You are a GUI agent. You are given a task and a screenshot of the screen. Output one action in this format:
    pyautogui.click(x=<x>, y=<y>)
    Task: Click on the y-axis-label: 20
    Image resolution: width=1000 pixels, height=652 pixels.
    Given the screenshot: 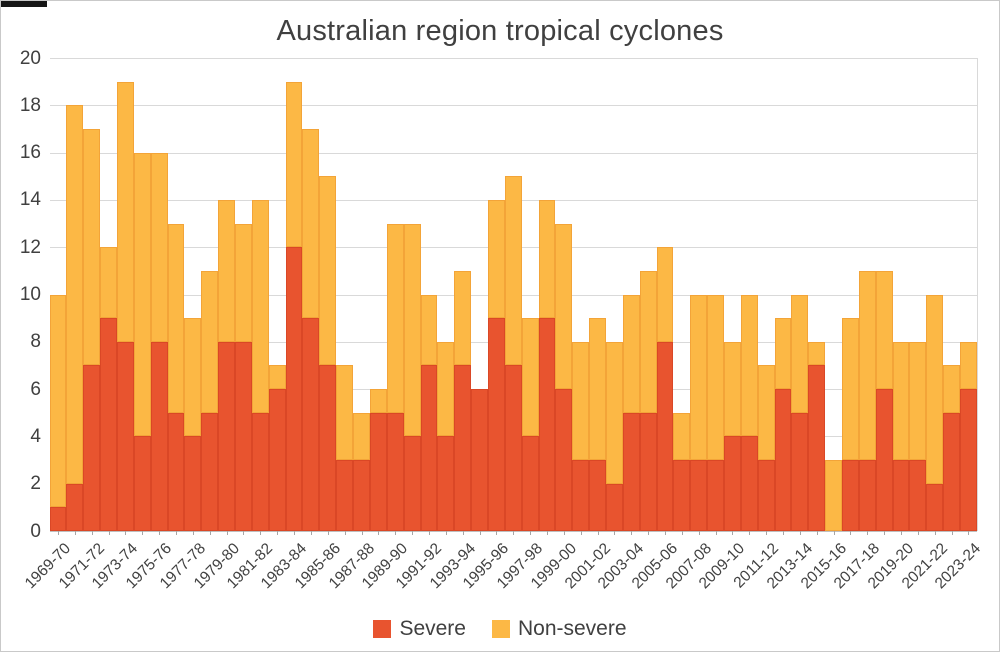 What is the action you would take?
    pyautogui.click(x=30, y=58)
    